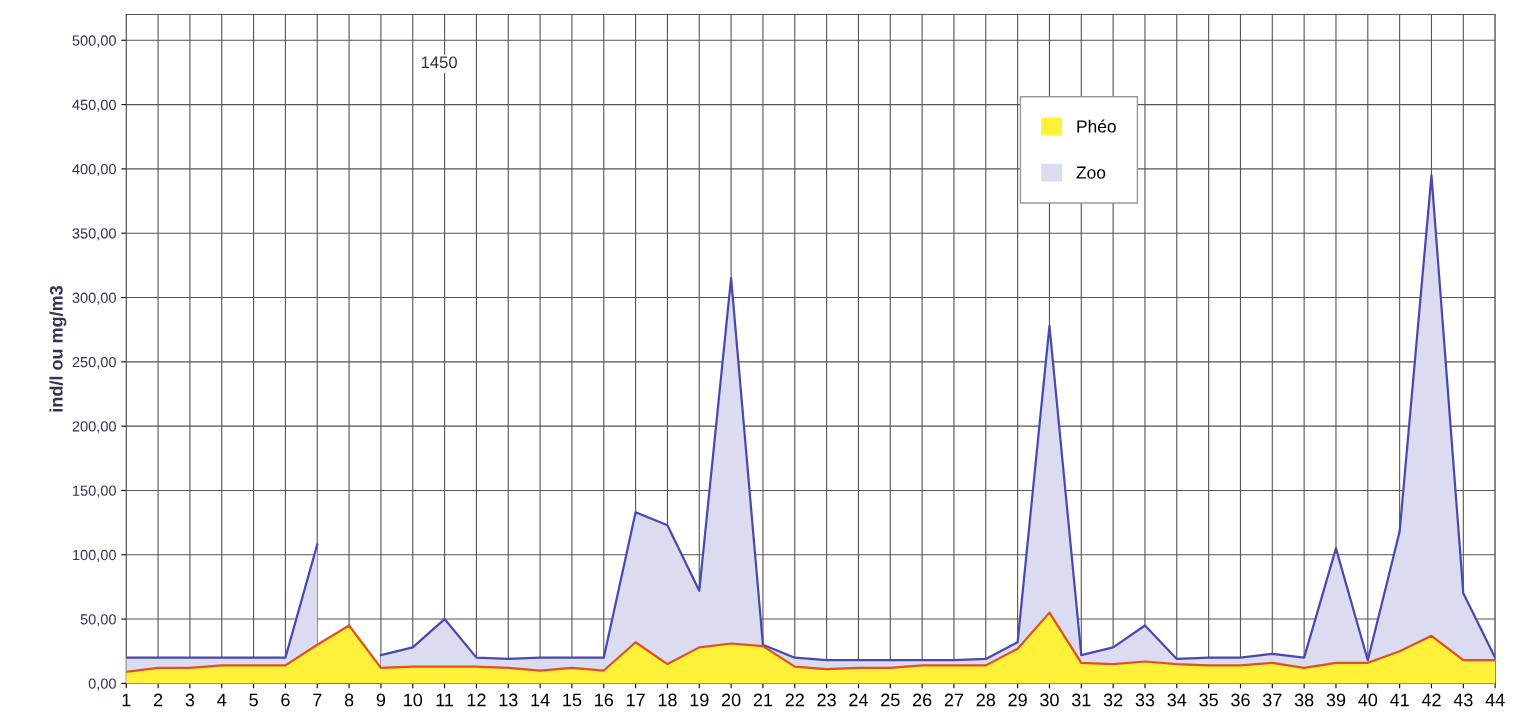 The width and height of the screenshot is (1521, 727). Describe the element at coordinates (1145, 700) in the screenshot. I see `x-tick-label: 33` at that location.